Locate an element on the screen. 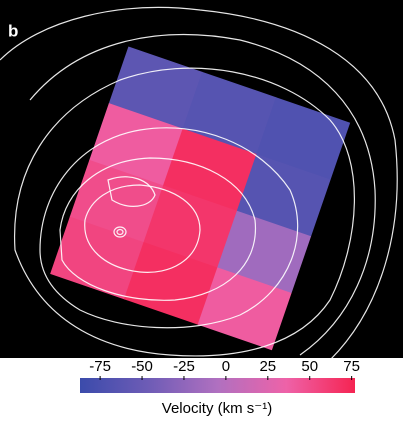  tick-label: 0 is located at coordinates (226, 366).